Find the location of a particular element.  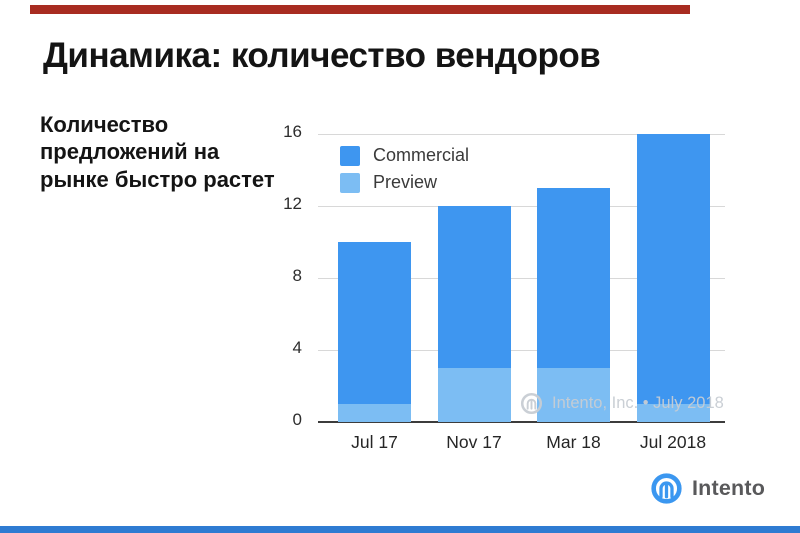

slide-title: Динамика: количество вендоров is located at coordinates (322, 55).